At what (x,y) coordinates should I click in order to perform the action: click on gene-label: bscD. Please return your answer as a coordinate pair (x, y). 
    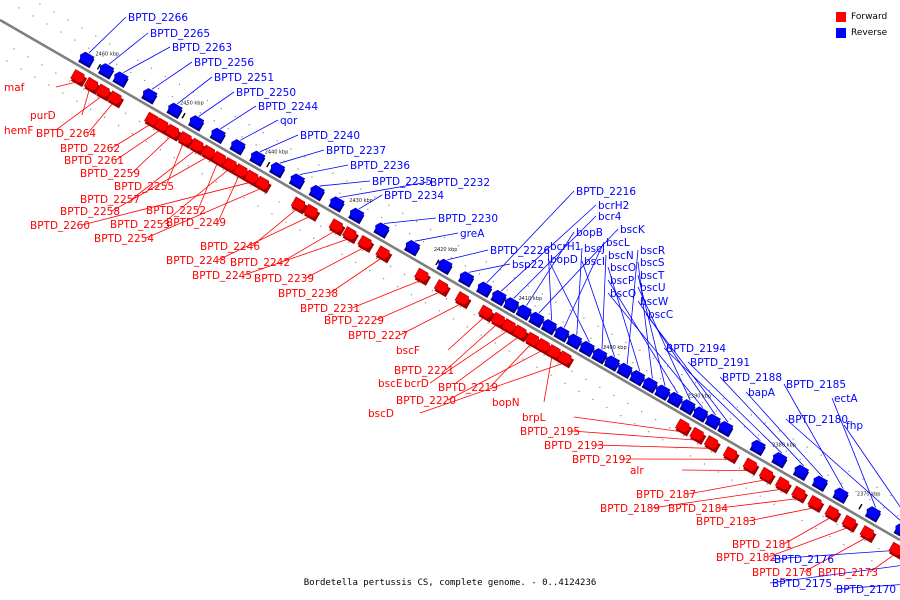
    Looking at the image, I should click on (381, 414).